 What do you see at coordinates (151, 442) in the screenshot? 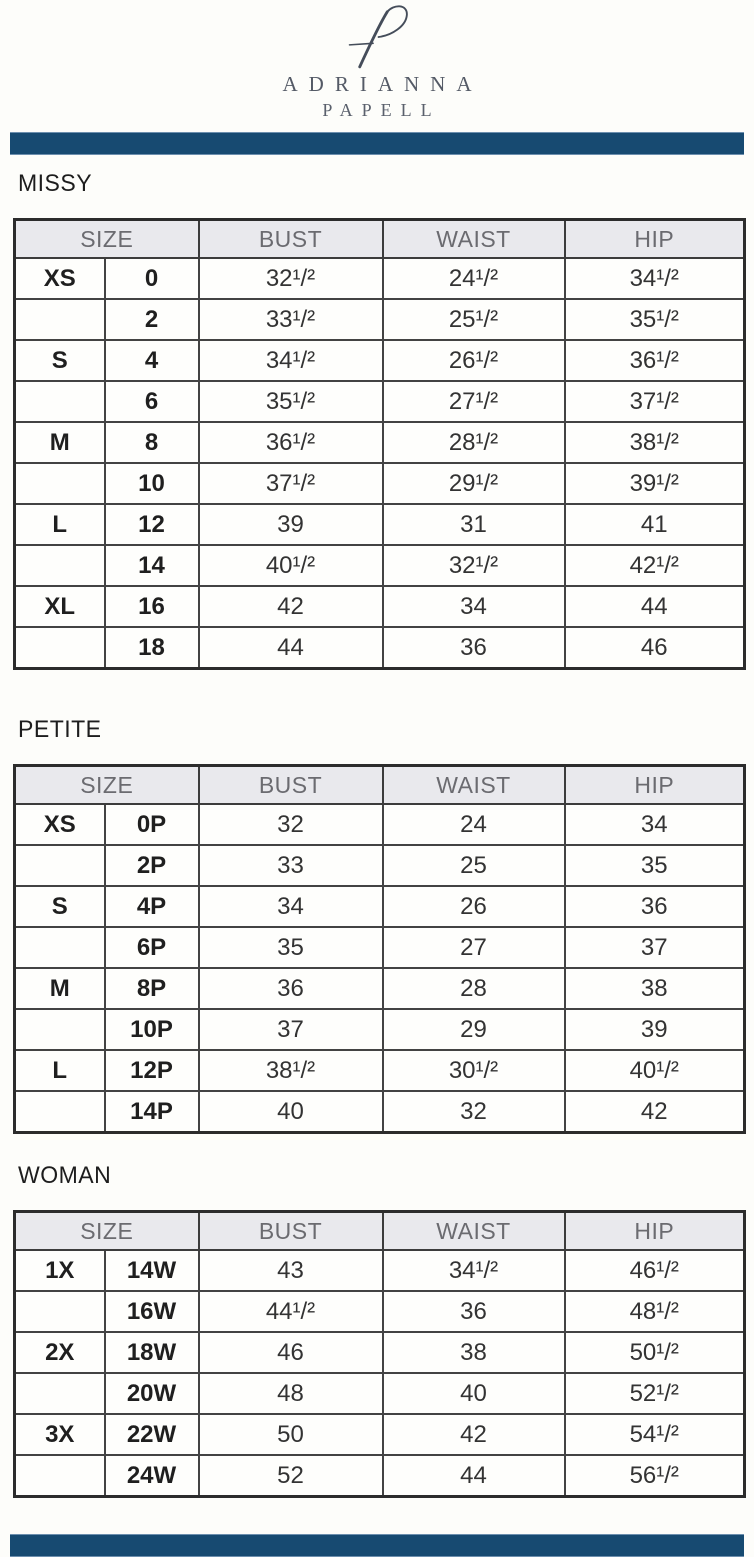
I see `size-number-cell: 8` at bounding box center [151, 442].